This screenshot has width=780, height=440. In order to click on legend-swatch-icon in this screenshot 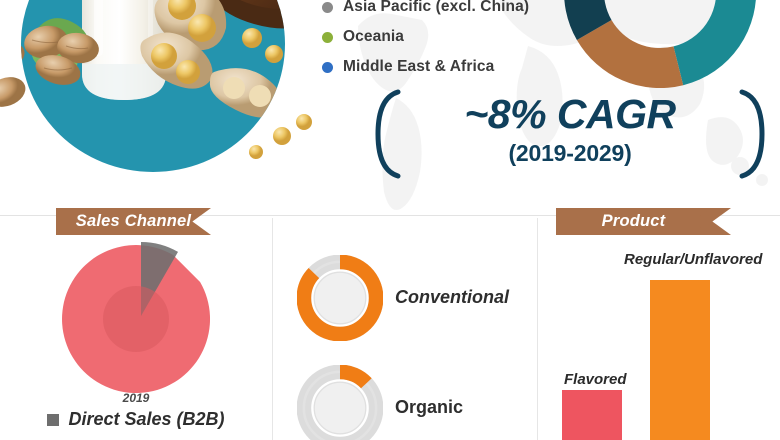, I will do `click(53, 419)`.